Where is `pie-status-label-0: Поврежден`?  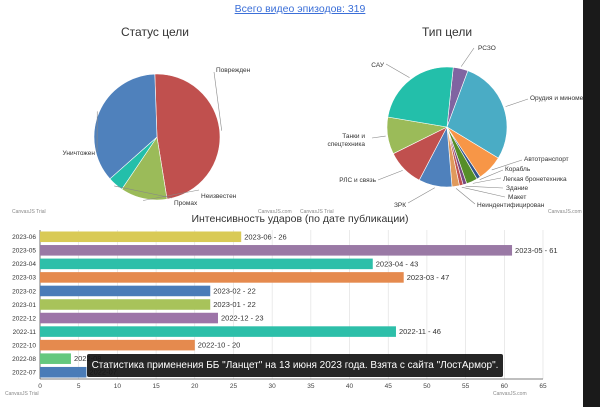
pie-status-label-0: Поврежден is located at coordinates (233, 70).